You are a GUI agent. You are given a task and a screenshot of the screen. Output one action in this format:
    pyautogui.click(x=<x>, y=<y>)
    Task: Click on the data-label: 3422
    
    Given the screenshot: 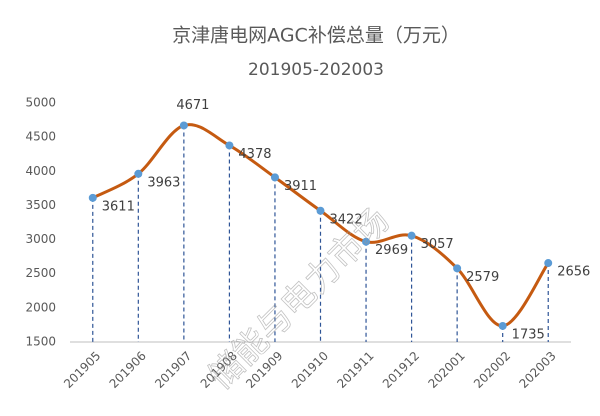 What is the action you would take?
    pyautogui.click(x=346, y=219)
    